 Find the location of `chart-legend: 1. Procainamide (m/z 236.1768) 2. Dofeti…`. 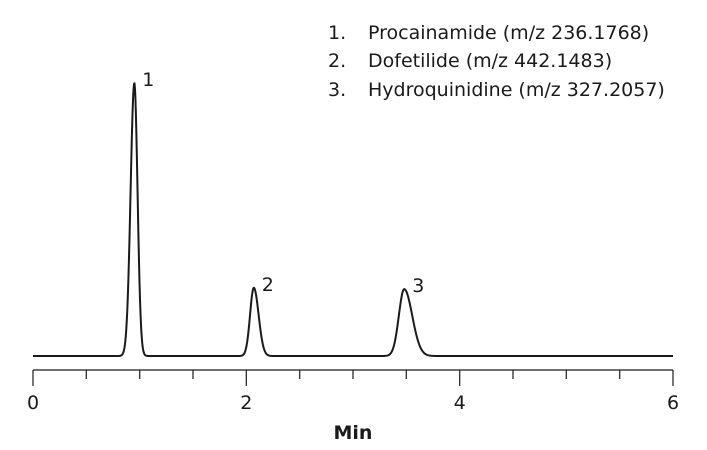

chart-legend: 1. Procainamide (m/z 236.1768) 2. Dofeti… is located at coordinates (496, 61).